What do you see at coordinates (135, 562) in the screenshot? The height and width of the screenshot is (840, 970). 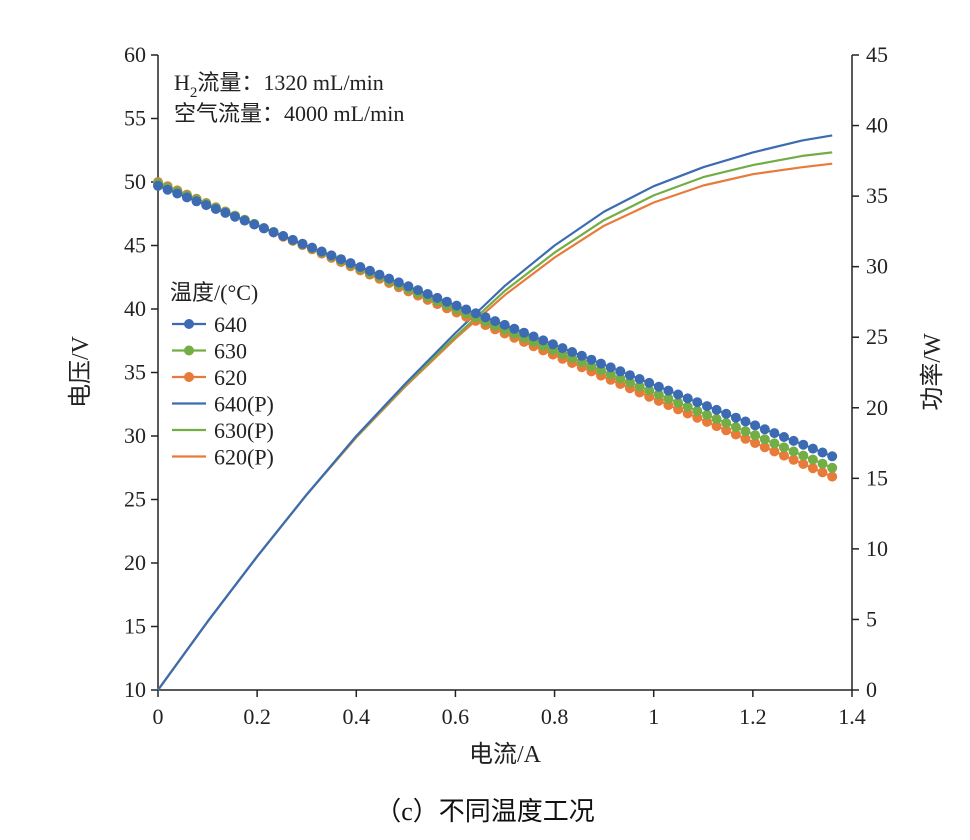 I see `y-left-tick-label: 20` at bounding box center [135, 562].